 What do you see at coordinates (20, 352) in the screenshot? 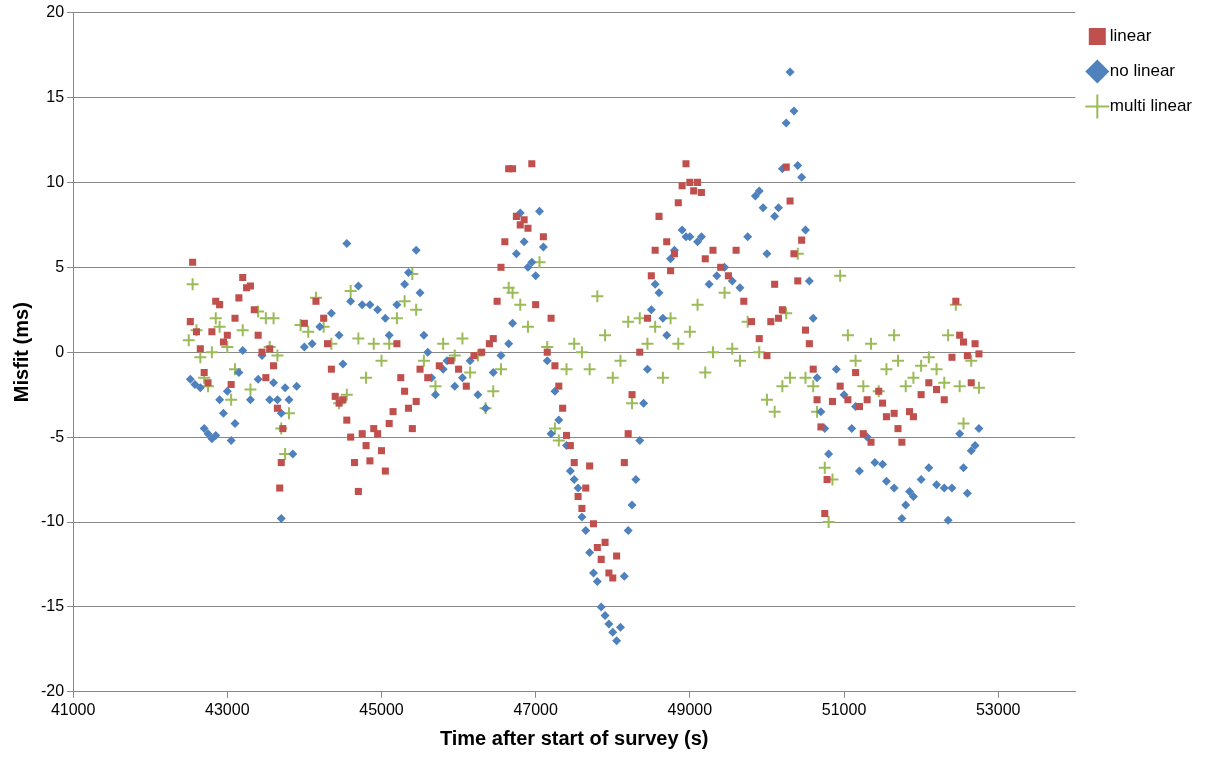
I see `y-axis-title: Misfit (ms)` at bounding box center [20, 352].